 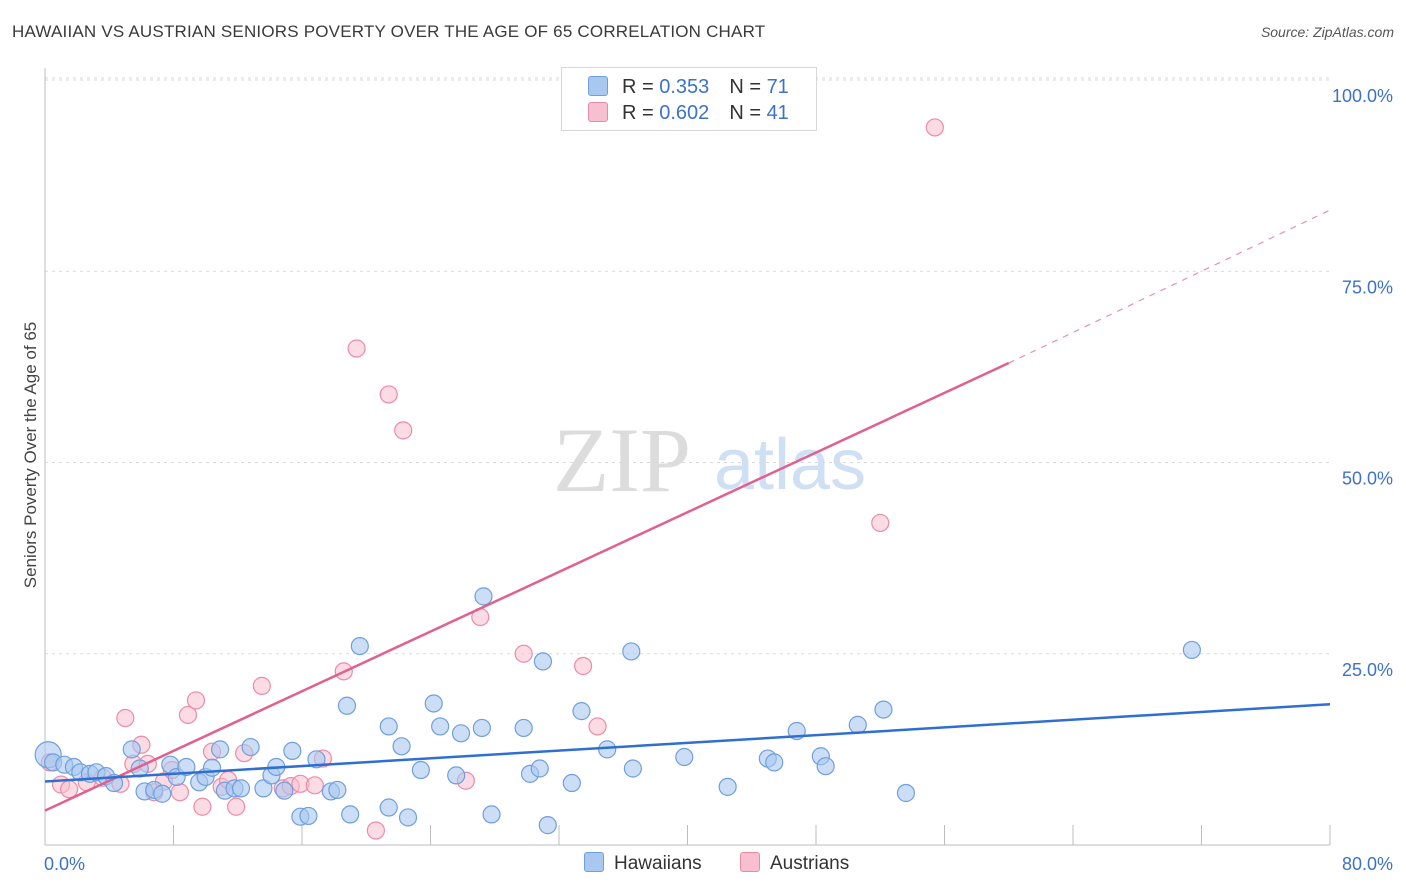 I want to click on legend: R = 0.353 N = 71 R = 0.602 N = 41, so click(x=689, y=99).